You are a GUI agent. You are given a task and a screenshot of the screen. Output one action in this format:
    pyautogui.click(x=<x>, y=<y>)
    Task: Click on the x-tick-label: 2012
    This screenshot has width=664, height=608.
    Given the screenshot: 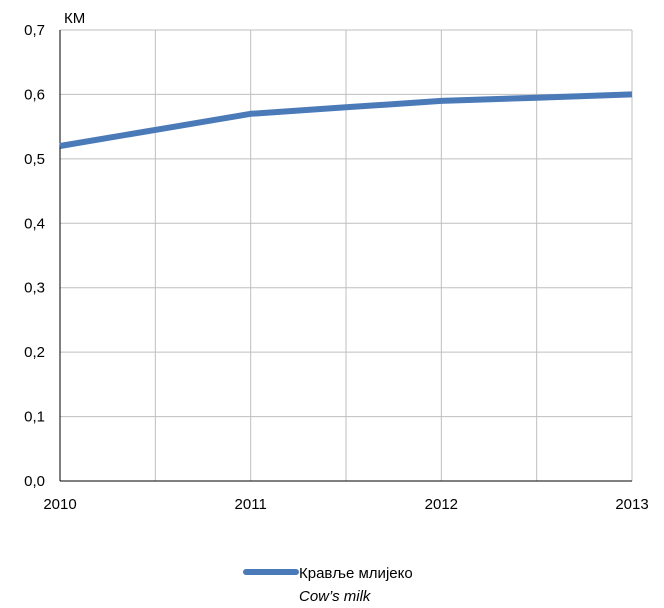 What is the action you would take?
    pyautogui.click(x=441, y=504)
    